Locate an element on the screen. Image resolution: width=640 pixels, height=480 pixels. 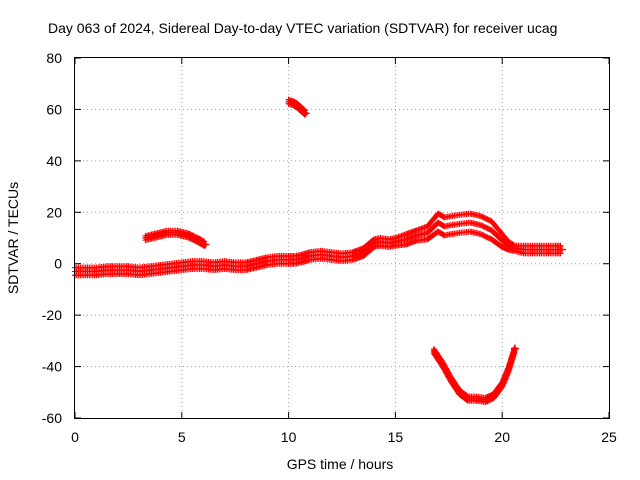
x-axis-label: GPS time / hours is located at coordinates (340, 464).